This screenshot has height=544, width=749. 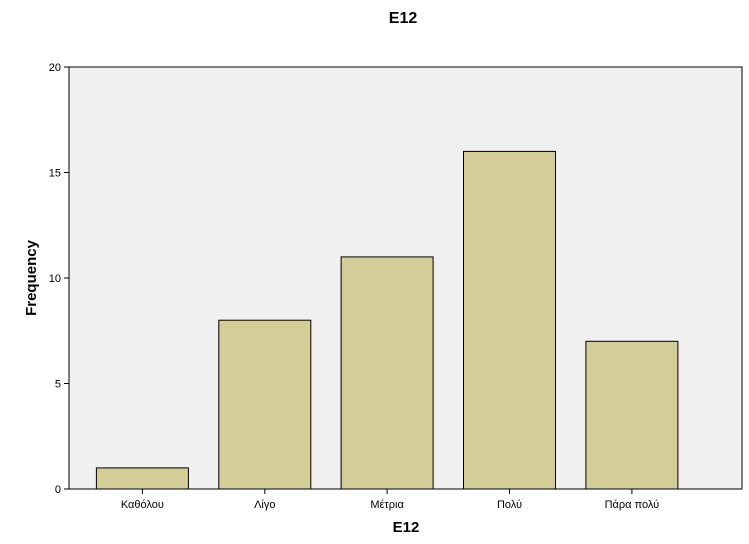 I want to click on y-tick-label: 5, so click(x=58, y=385).